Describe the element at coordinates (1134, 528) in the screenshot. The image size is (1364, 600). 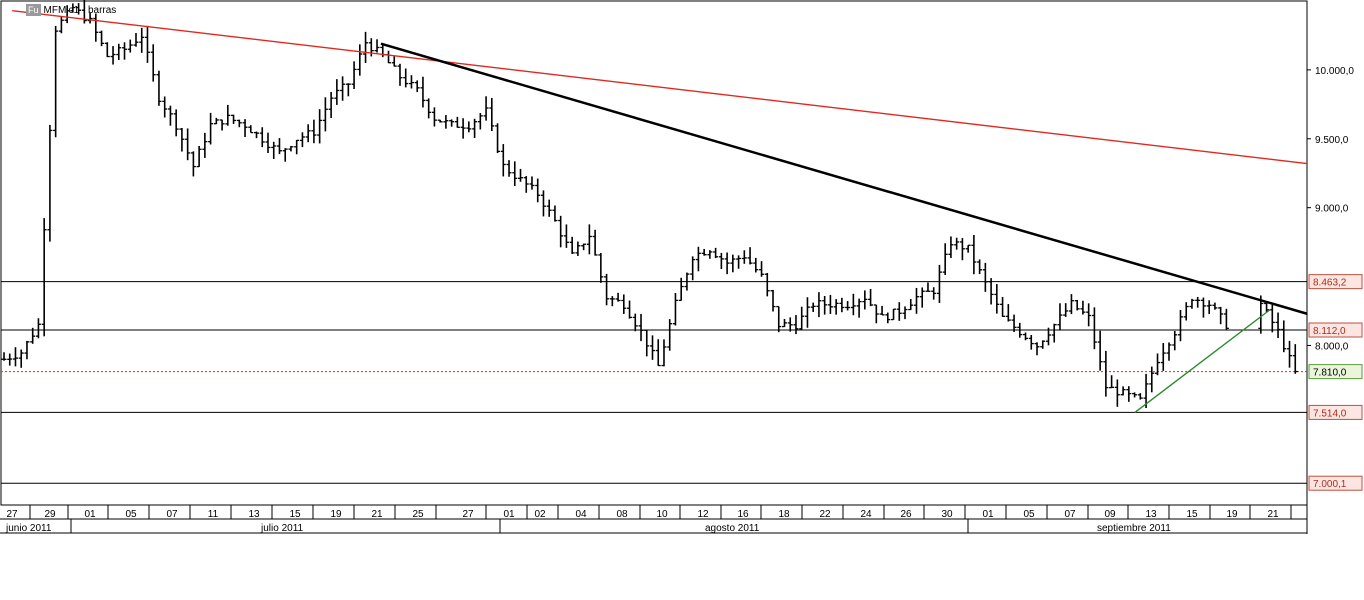
I see `month-label: septiembre 2011` at that location.